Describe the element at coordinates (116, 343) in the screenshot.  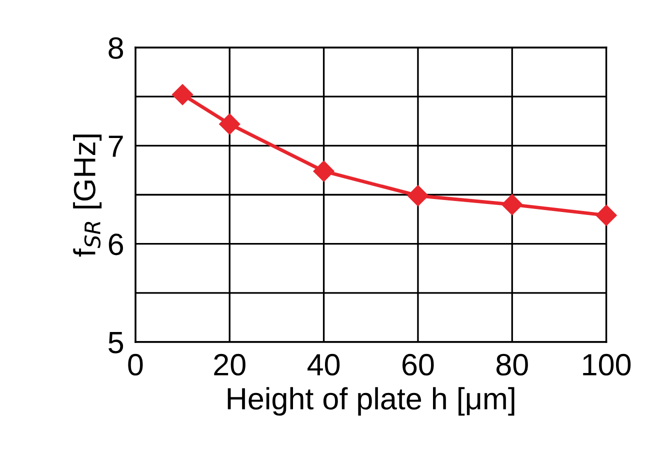
I see `y-tick-label: 5` at that location.